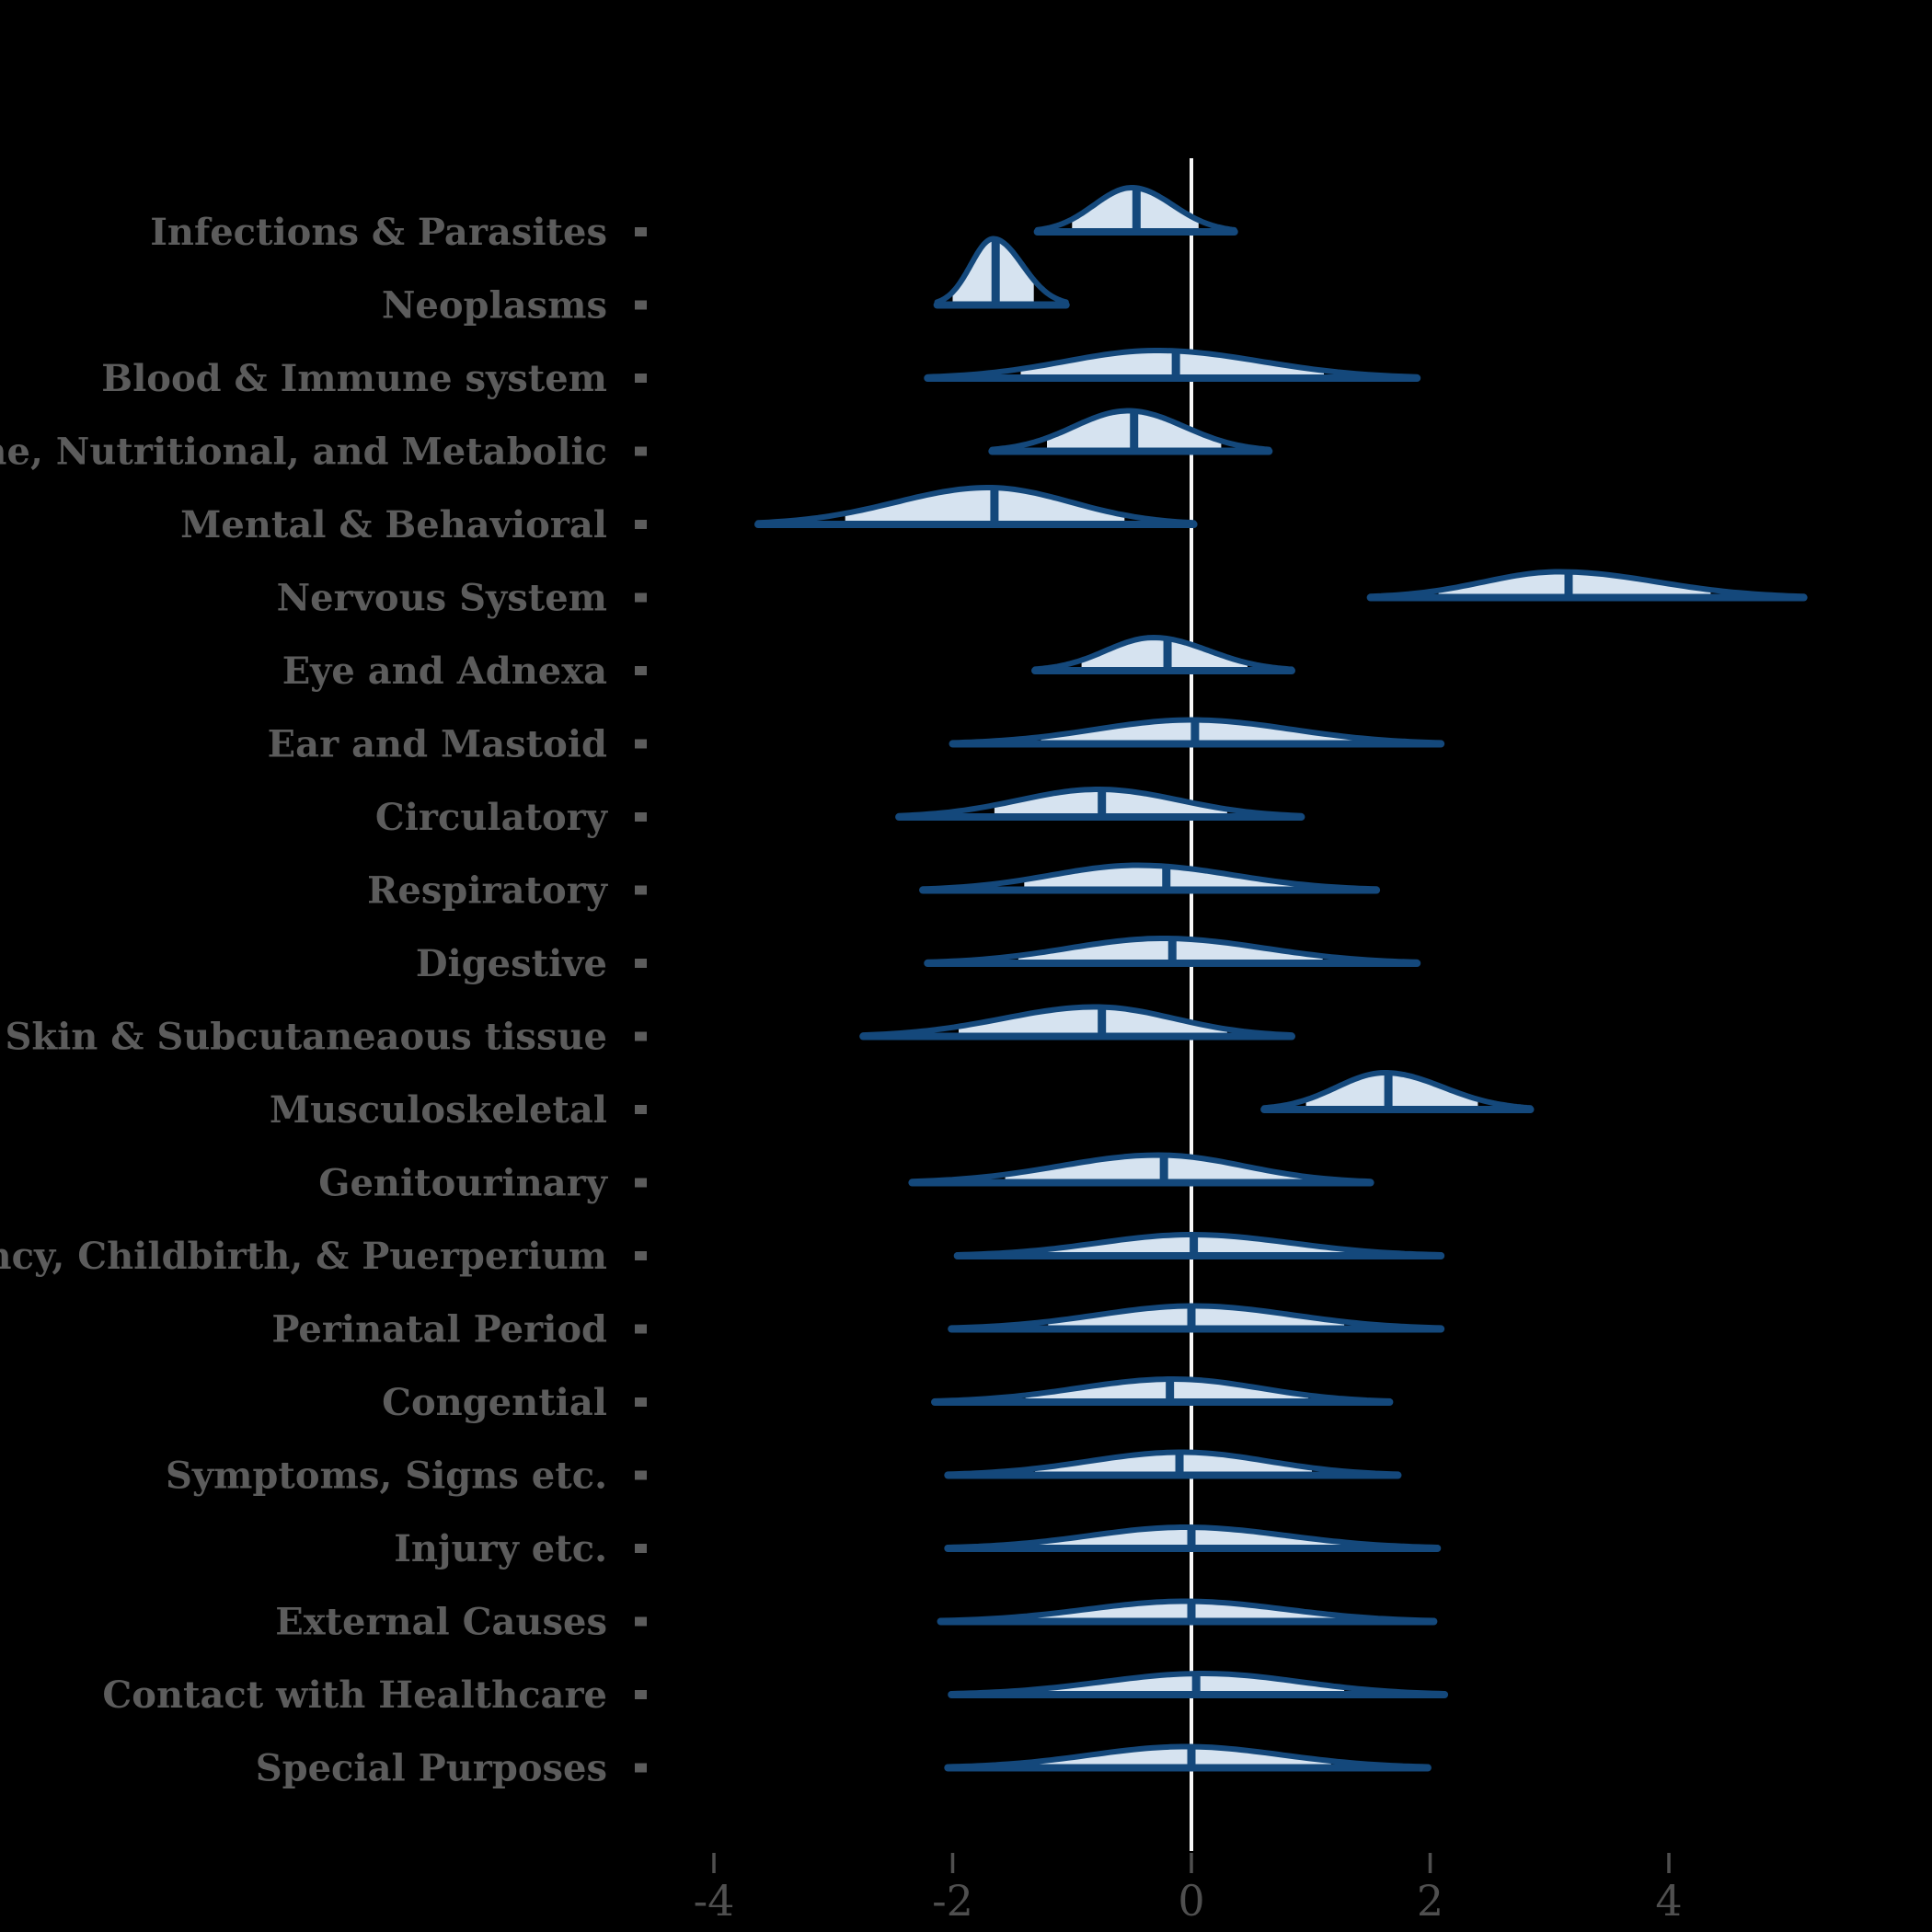  I want to click on category-label: Ear and Mastoid, so click(437, 744).